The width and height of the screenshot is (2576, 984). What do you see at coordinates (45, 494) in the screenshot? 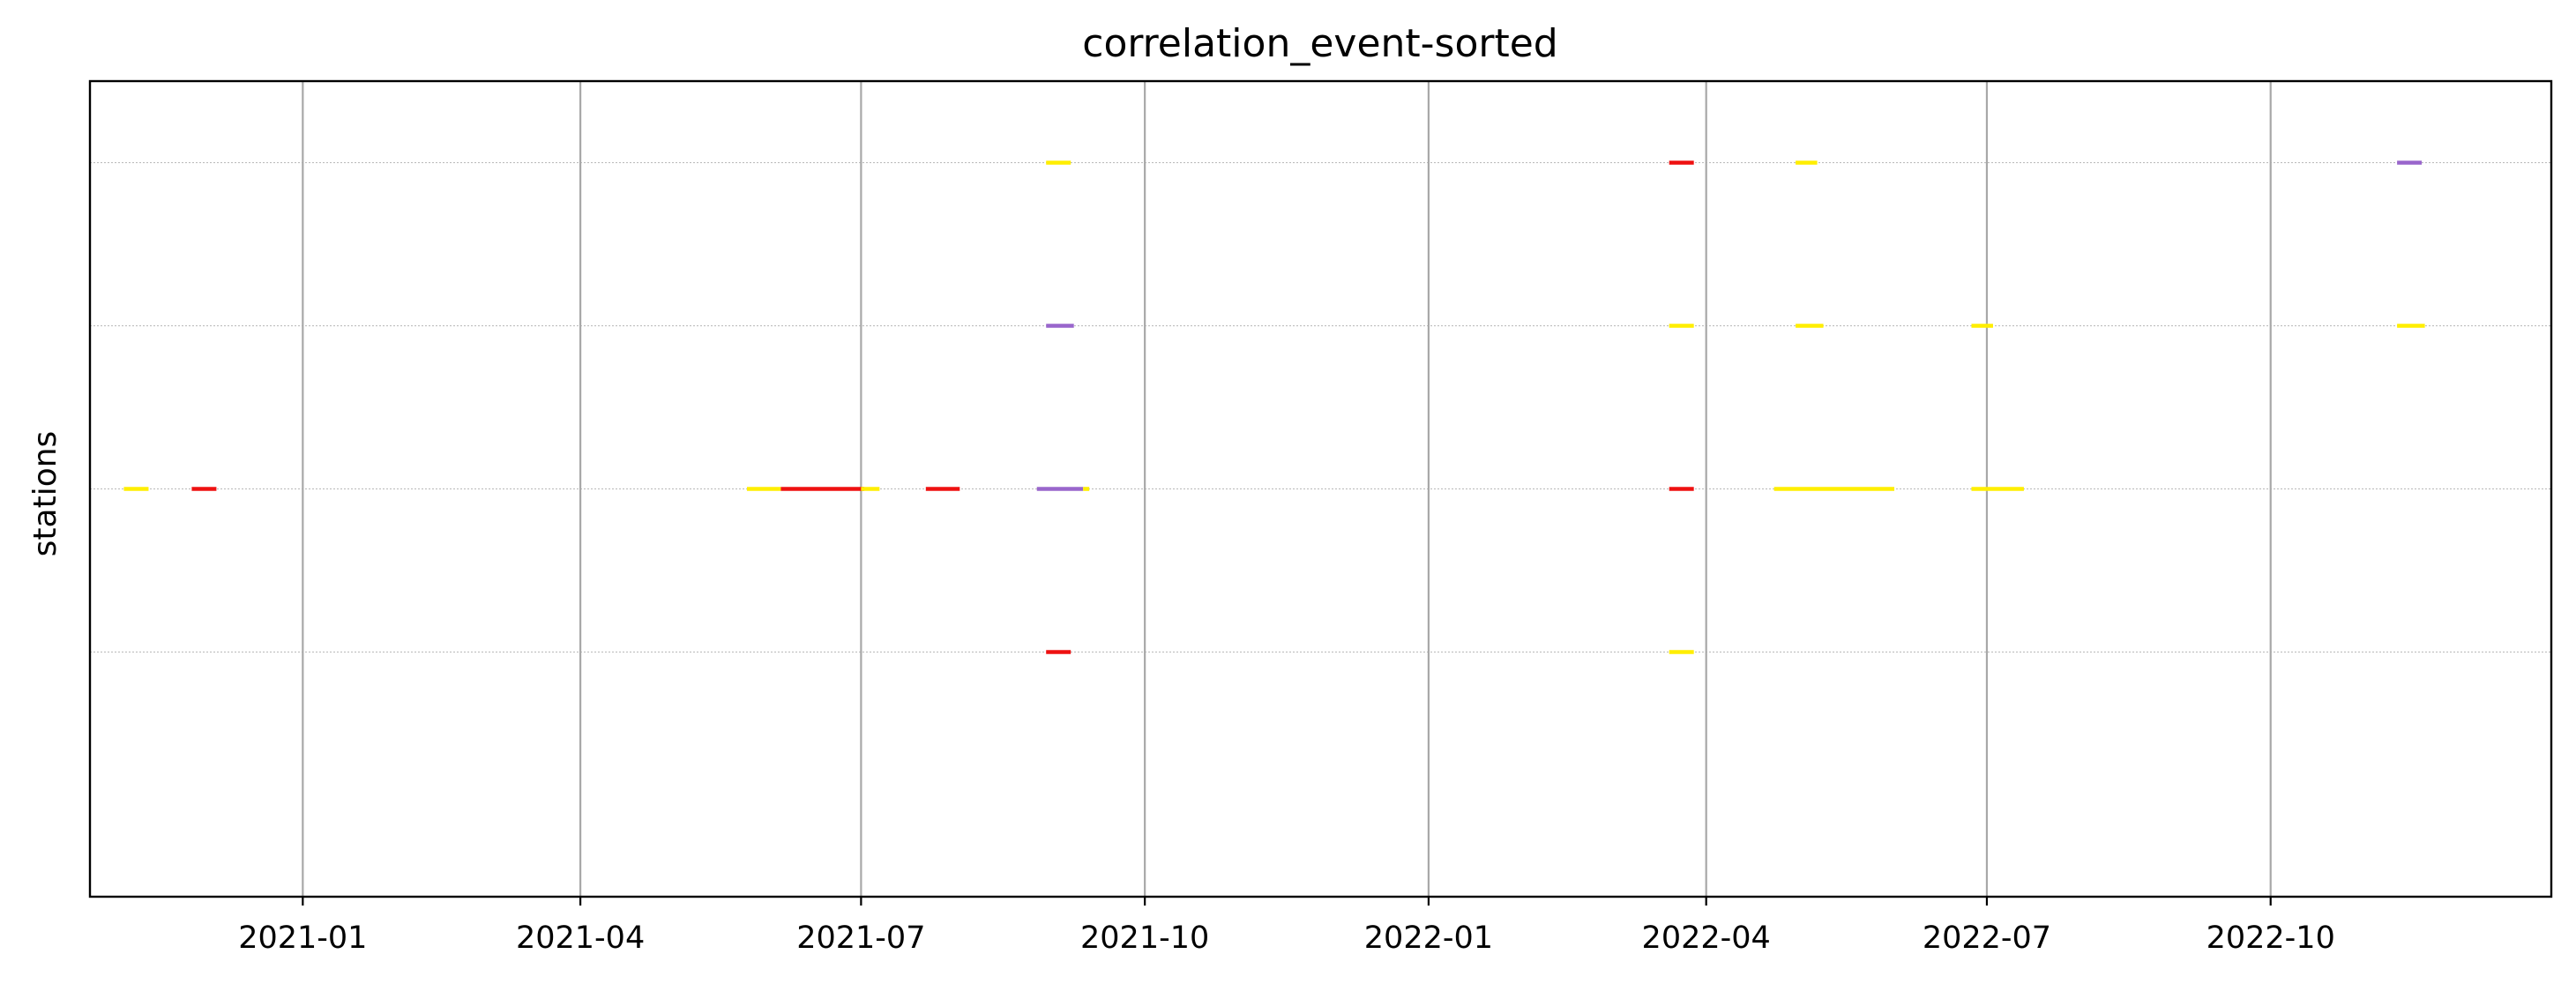
I see `y-axis-label: stations` at bounding box center [45, 494].